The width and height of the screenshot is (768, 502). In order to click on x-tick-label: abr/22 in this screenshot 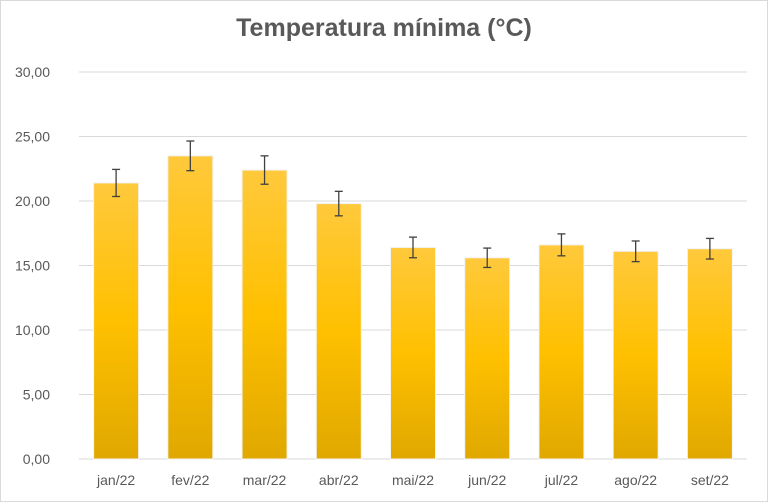, I will do `click(339, 480)`.